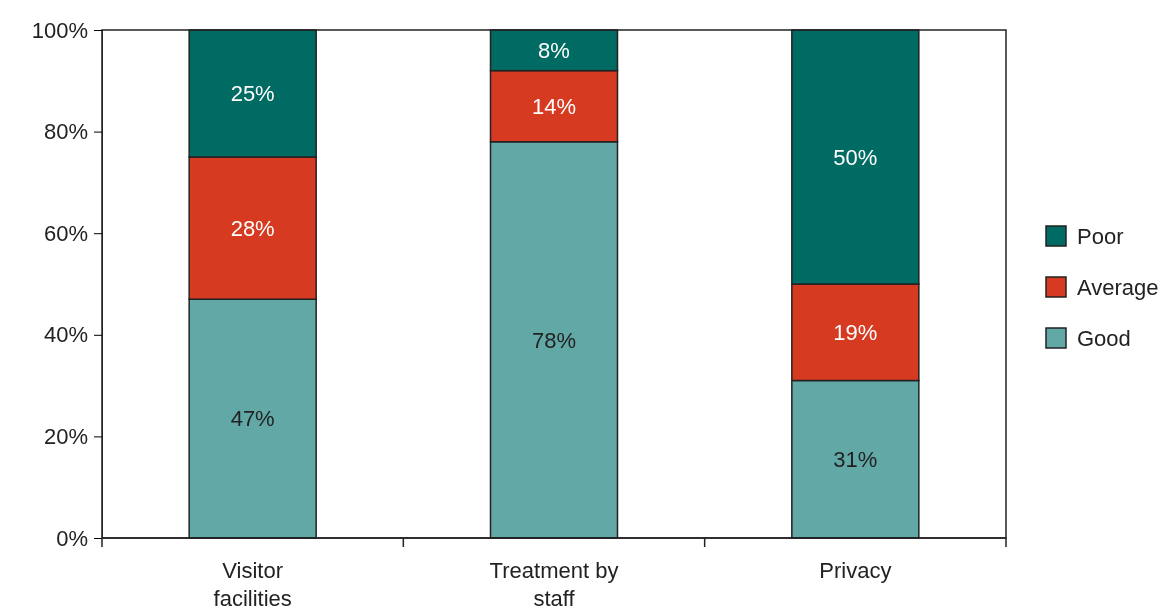  Describe the element at coordinates (72, 538) in the screenshot. I see `y-tick-label: 0%` at that location.